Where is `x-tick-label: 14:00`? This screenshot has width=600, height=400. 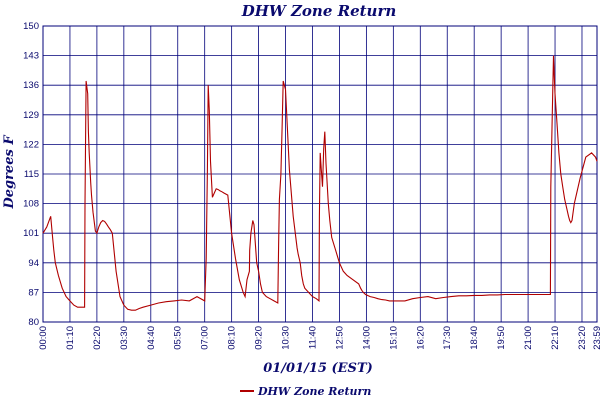
x-tick-label: 14:00 is located at coordinates (366, 338).